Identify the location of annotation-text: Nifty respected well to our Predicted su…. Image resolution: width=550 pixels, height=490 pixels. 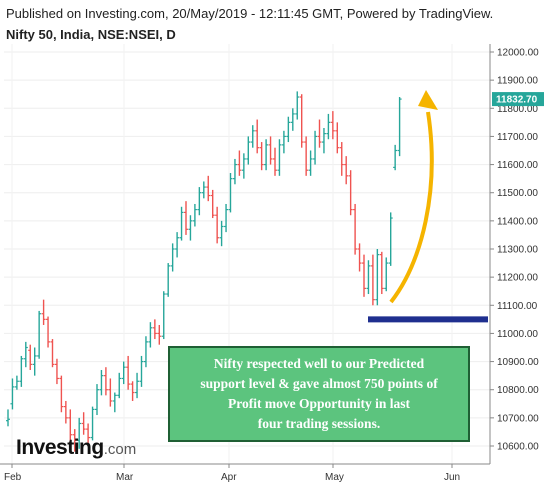
(318, 394).